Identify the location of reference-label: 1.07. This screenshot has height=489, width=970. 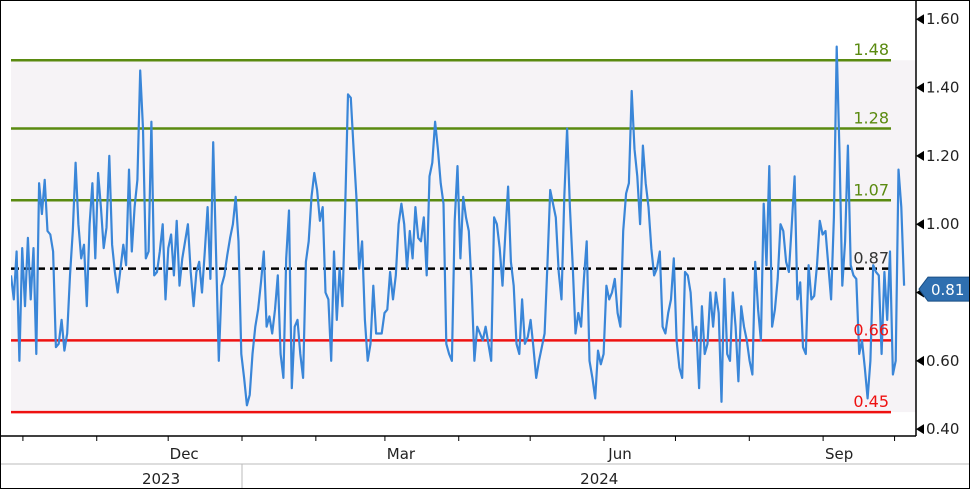
(871, 189).